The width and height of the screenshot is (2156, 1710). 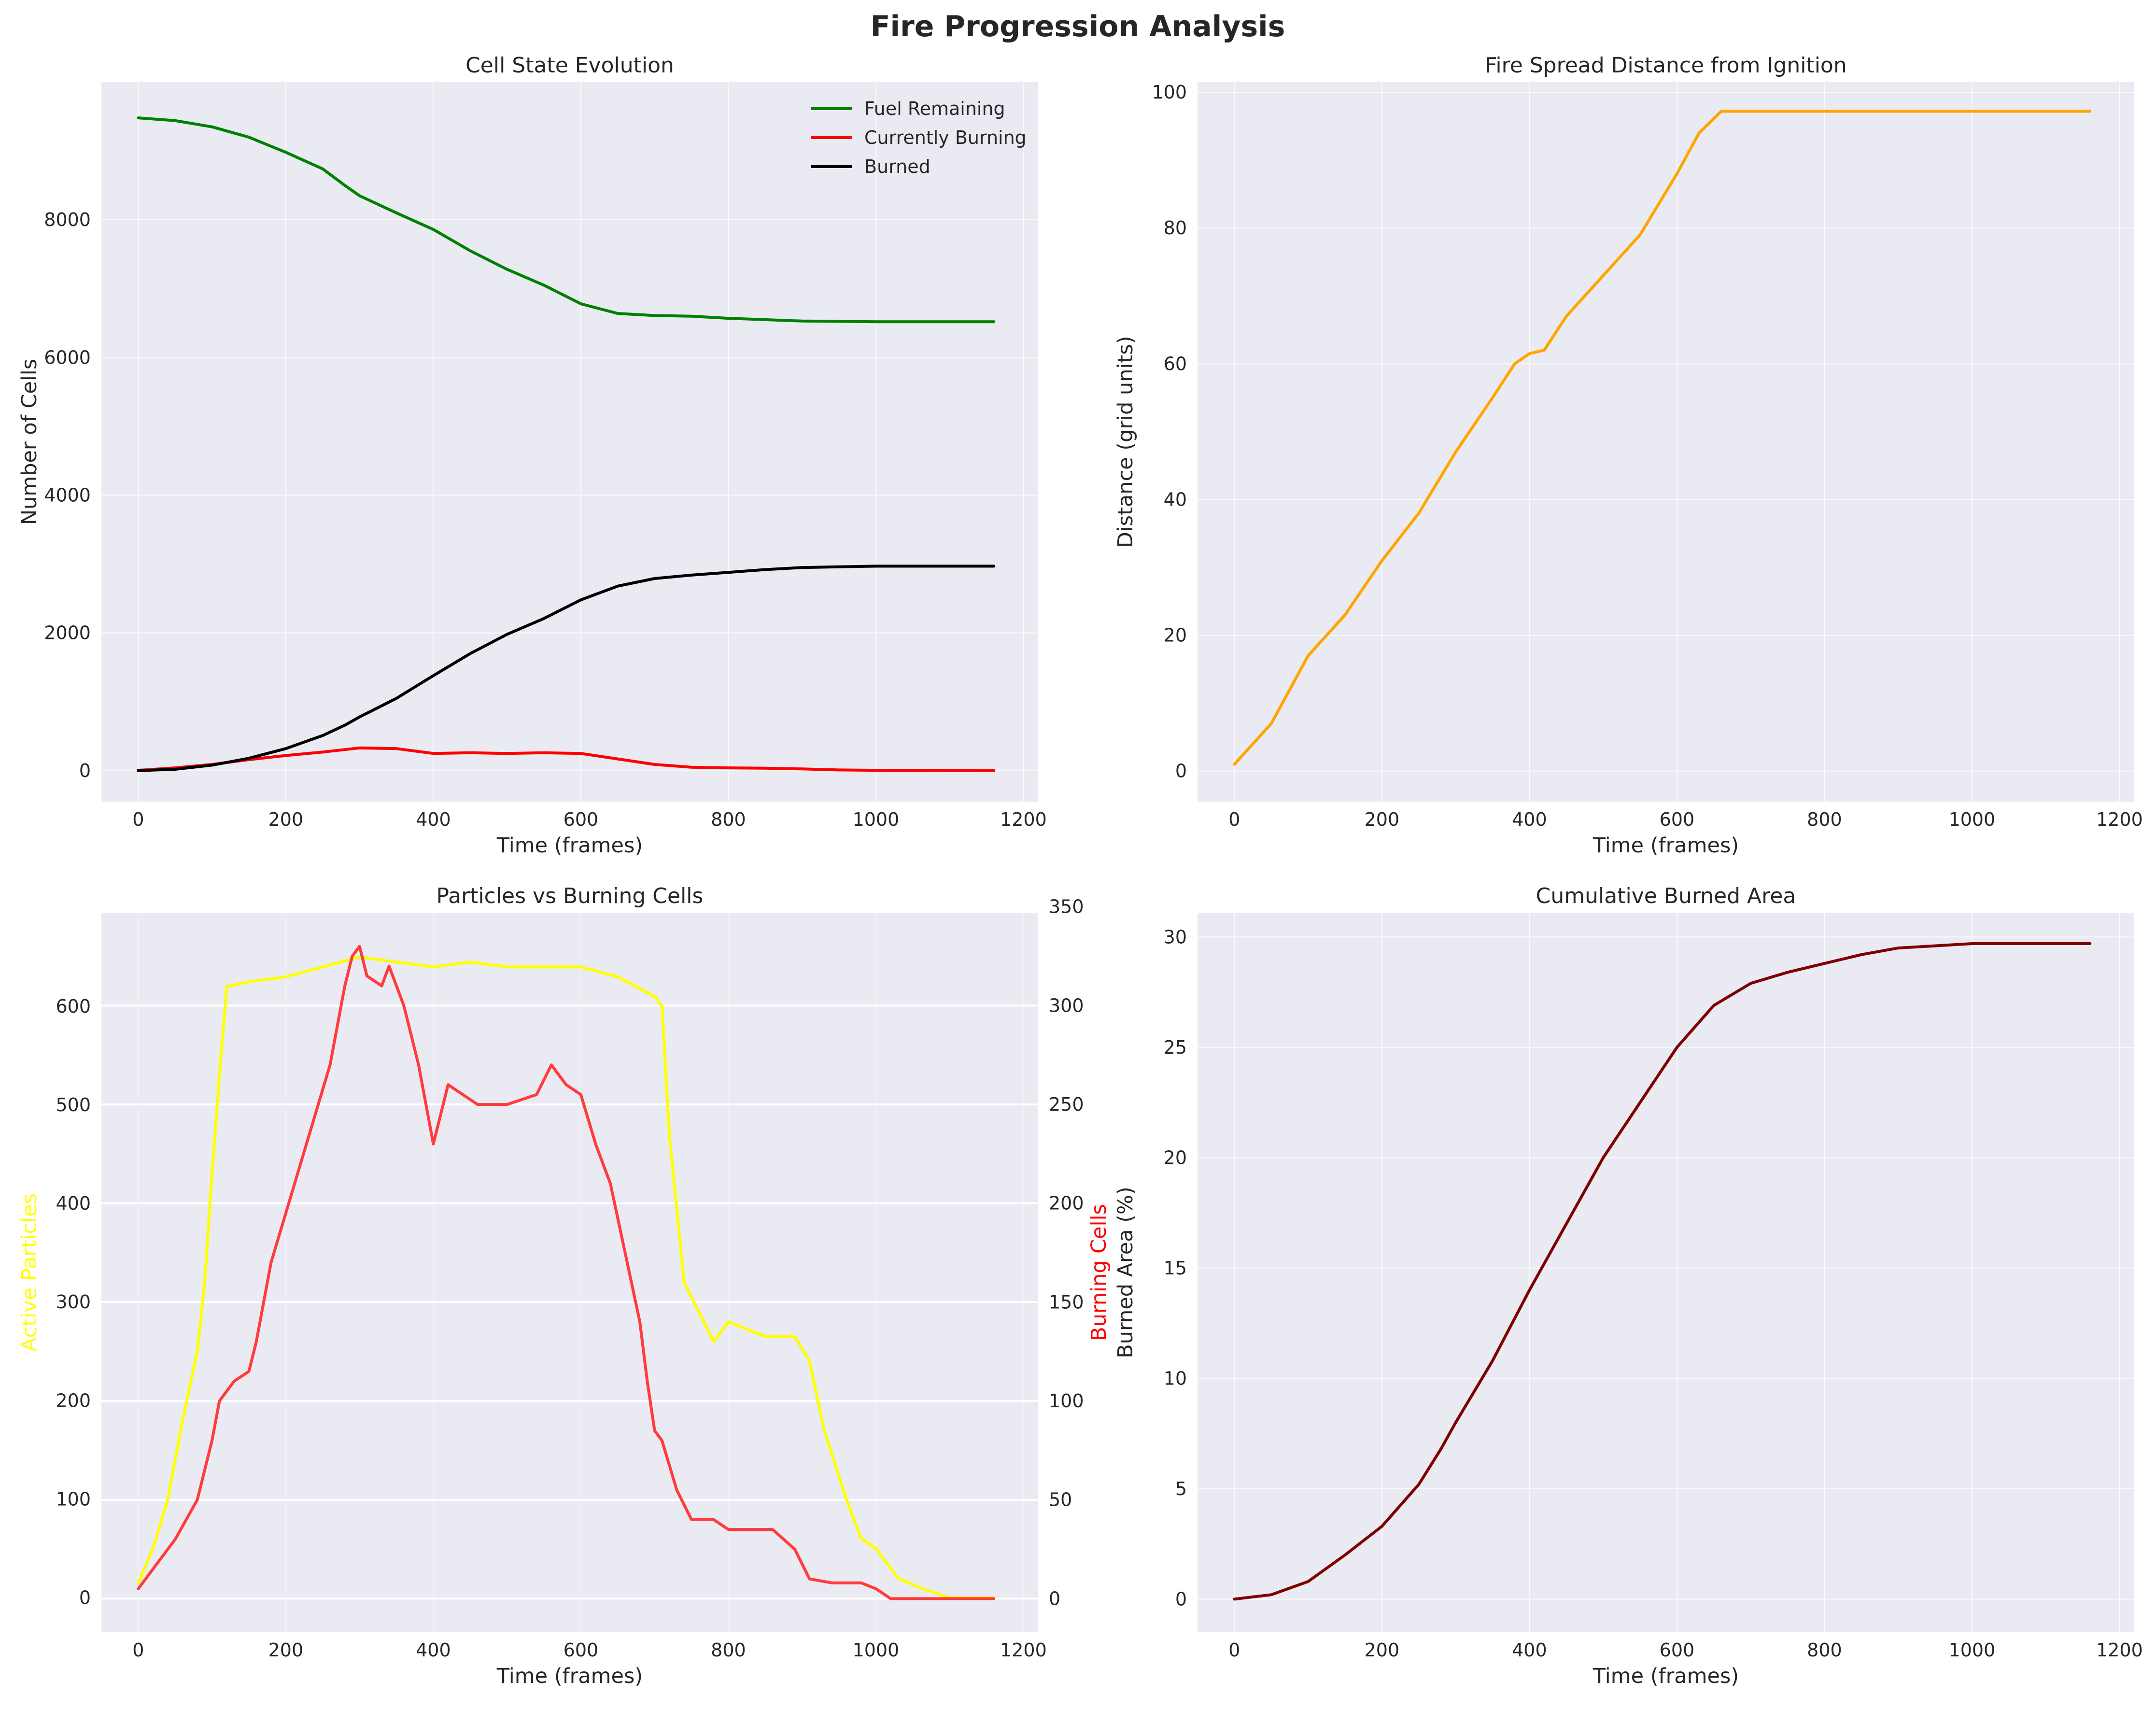 I want to click on y-tick-label: 8000, so click(x=67, y=220).